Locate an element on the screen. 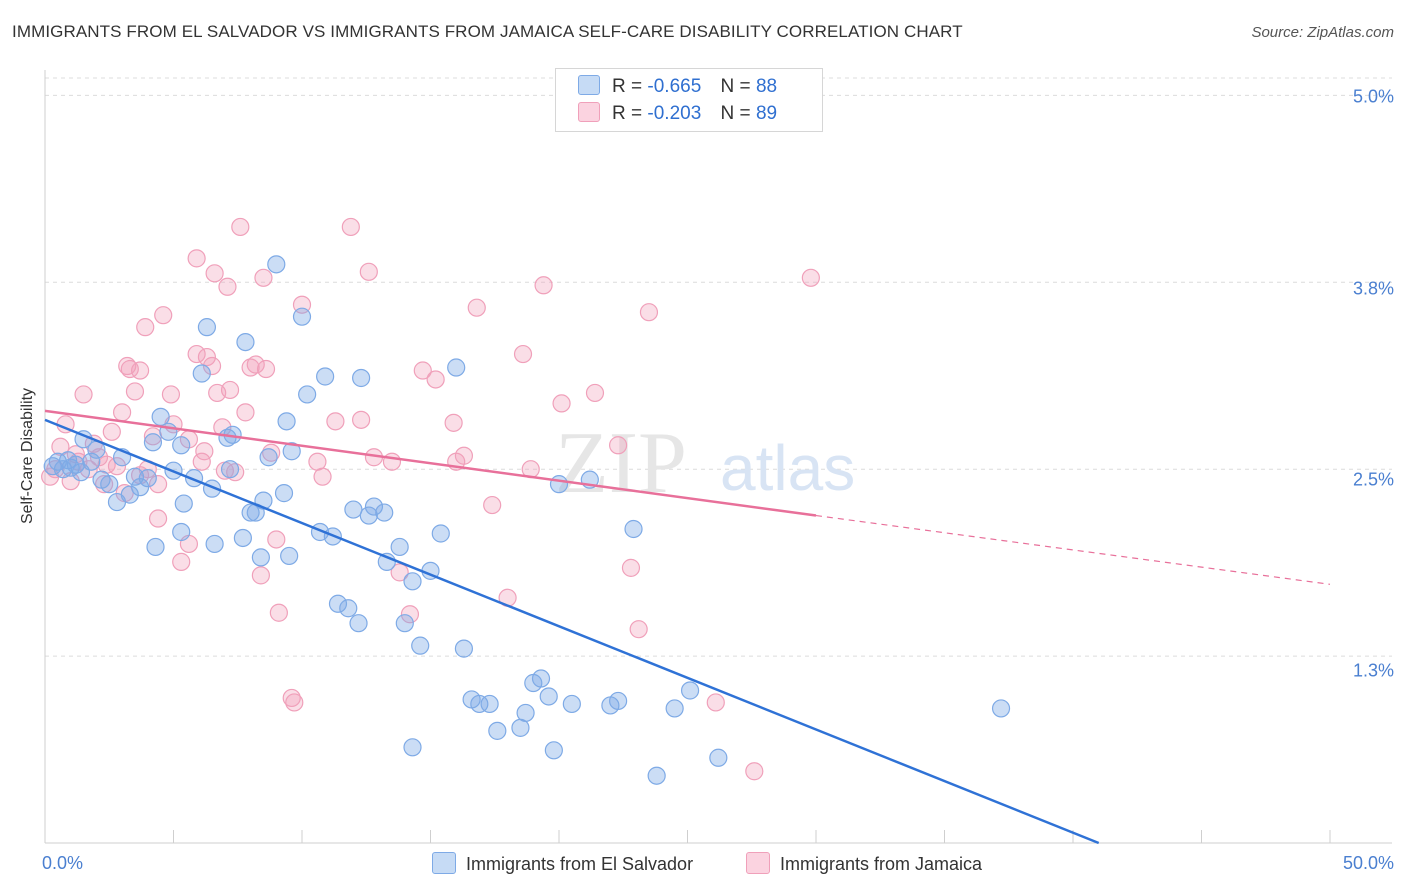 The height and width of the screenshot is (892, 1406). bottom-legend-jamaica: Immigrants from Jamaica is located at coordinates (864, 863).